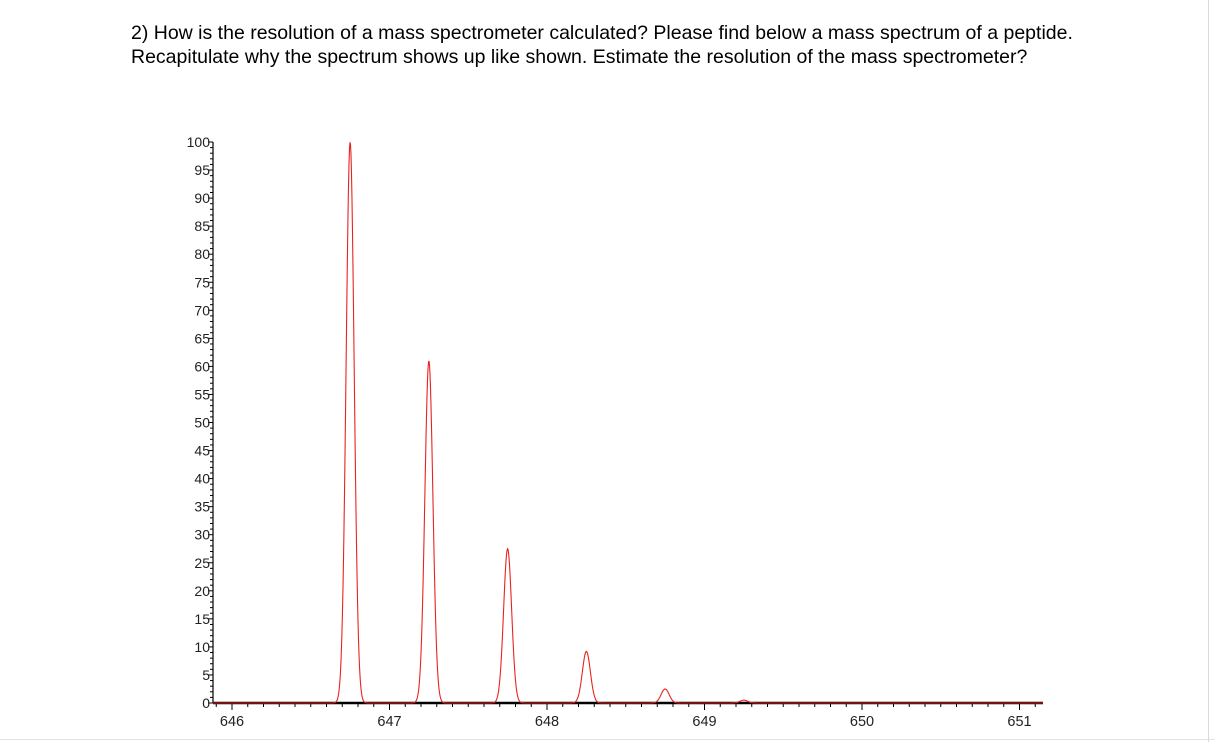  Describe the element at coordinates (1208, 371) in the screenshot. I see `page-right-border` at that location.